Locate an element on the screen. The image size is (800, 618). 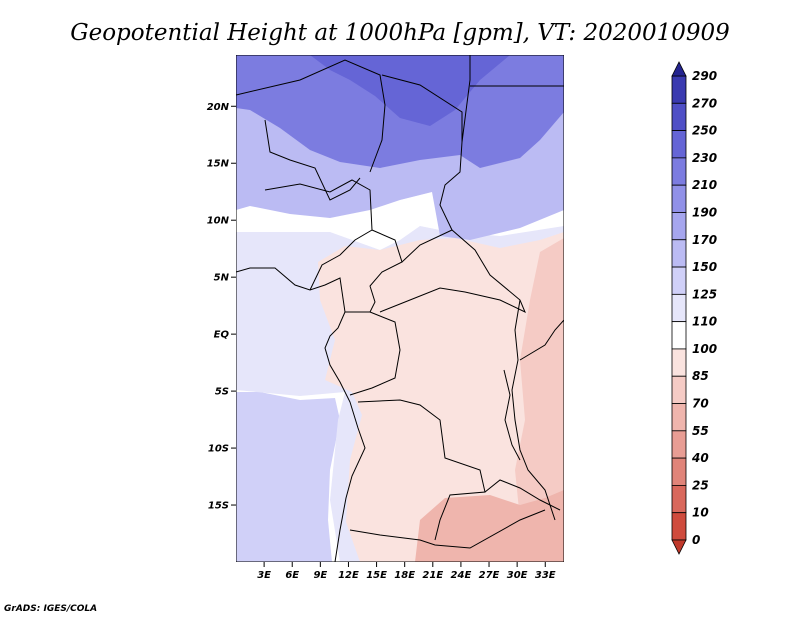
region-southern-plateau is located at coordinates (489, 526).